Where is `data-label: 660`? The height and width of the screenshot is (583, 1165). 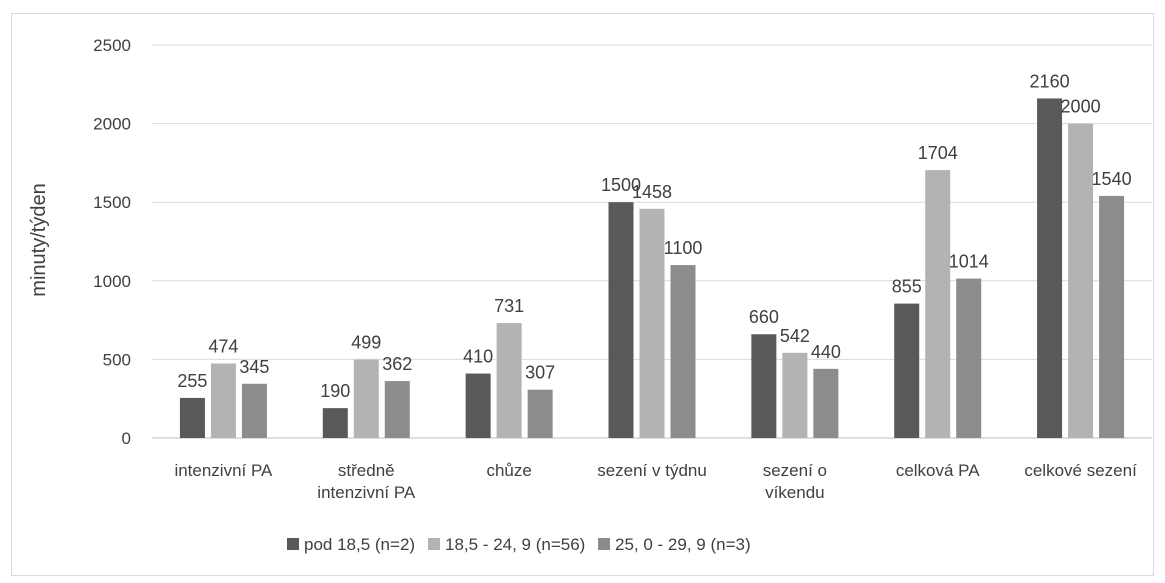 data-label: 660 is located at coordinates (764, 317).